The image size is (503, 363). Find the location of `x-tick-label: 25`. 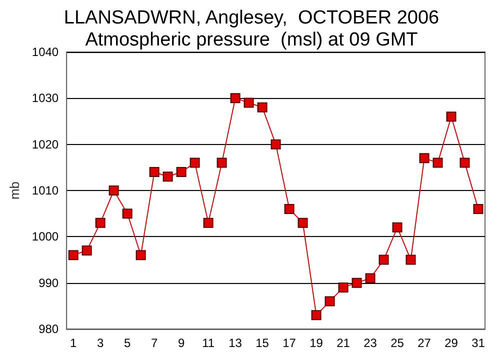

x-tick-label: 25 is located at coordinates (397, 343).